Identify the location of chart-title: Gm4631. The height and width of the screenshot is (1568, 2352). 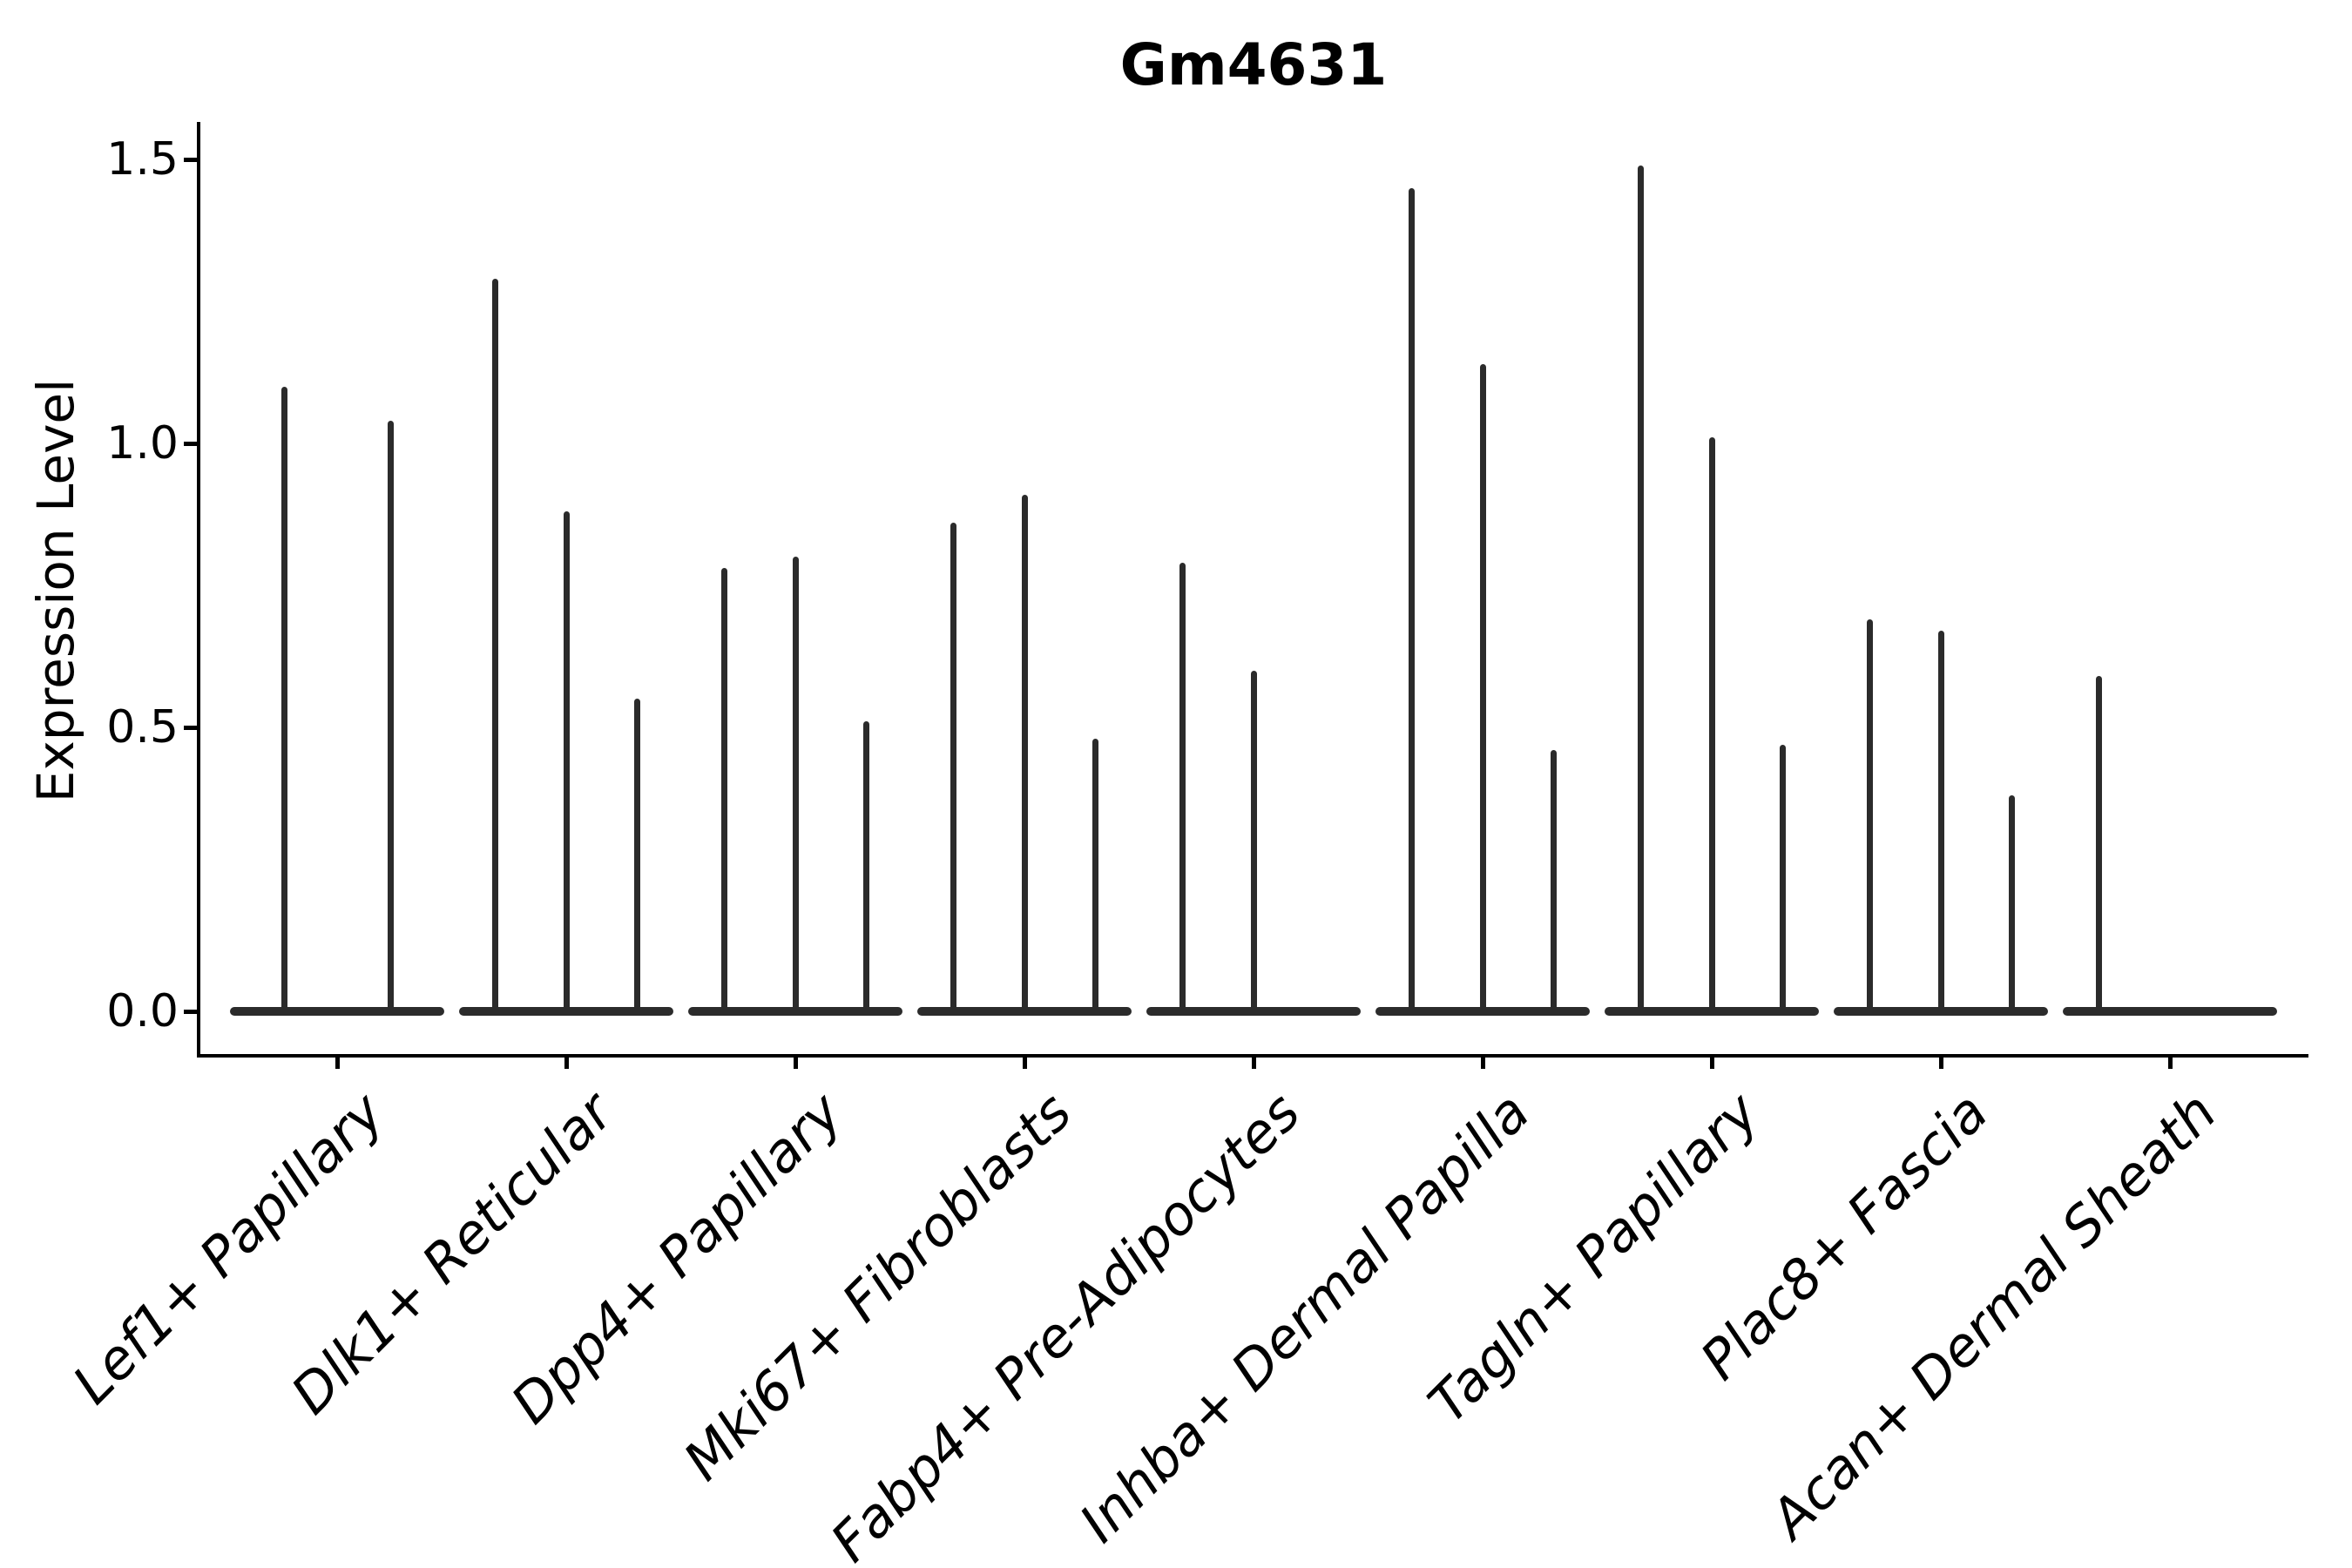
(1253, 64).